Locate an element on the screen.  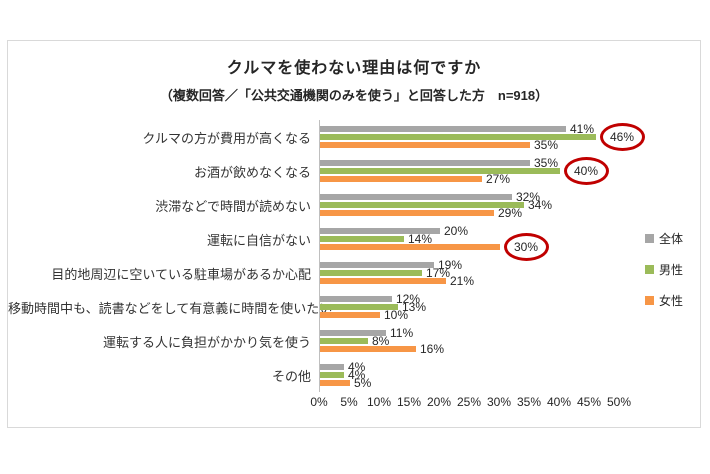
chart-row: お酒が飲めなくなる 35% 40% 27% is located at coordinates (354, 171).